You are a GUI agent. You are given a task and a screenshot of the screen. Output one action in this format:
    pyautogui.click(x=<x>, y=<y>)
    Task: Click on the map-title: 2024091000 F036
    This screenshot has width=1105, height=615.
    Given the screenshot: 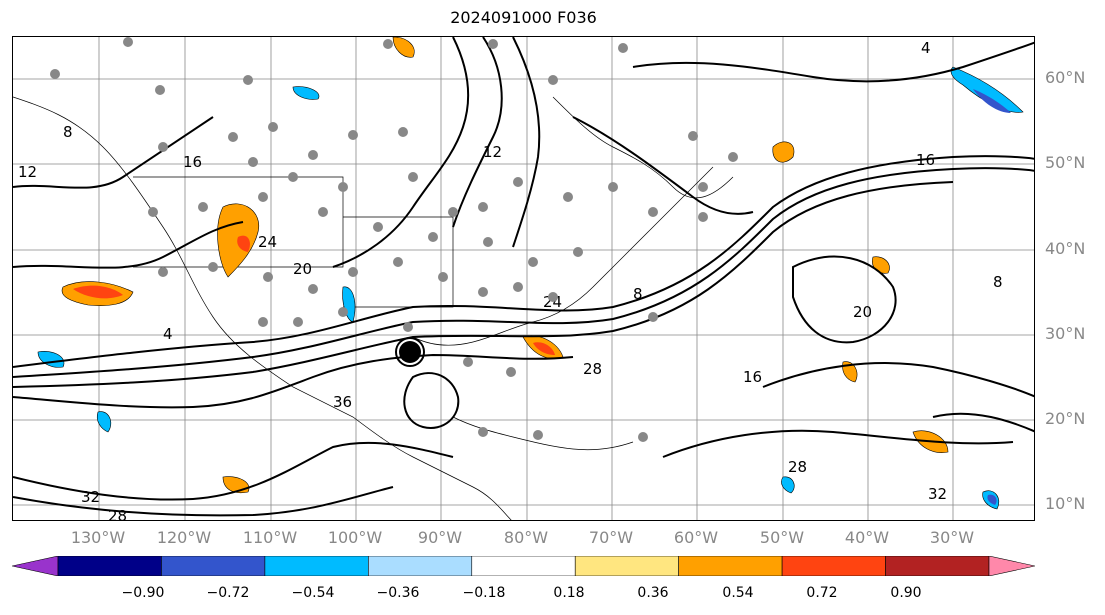 What is the action you would take?
    pyautogui.click(x=523, y=17)
    